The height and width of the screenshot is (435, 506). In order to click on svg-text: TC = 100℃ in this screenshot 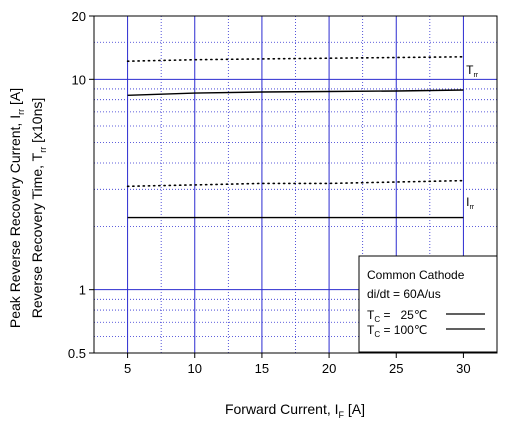, I will do `click(397, 331)`.